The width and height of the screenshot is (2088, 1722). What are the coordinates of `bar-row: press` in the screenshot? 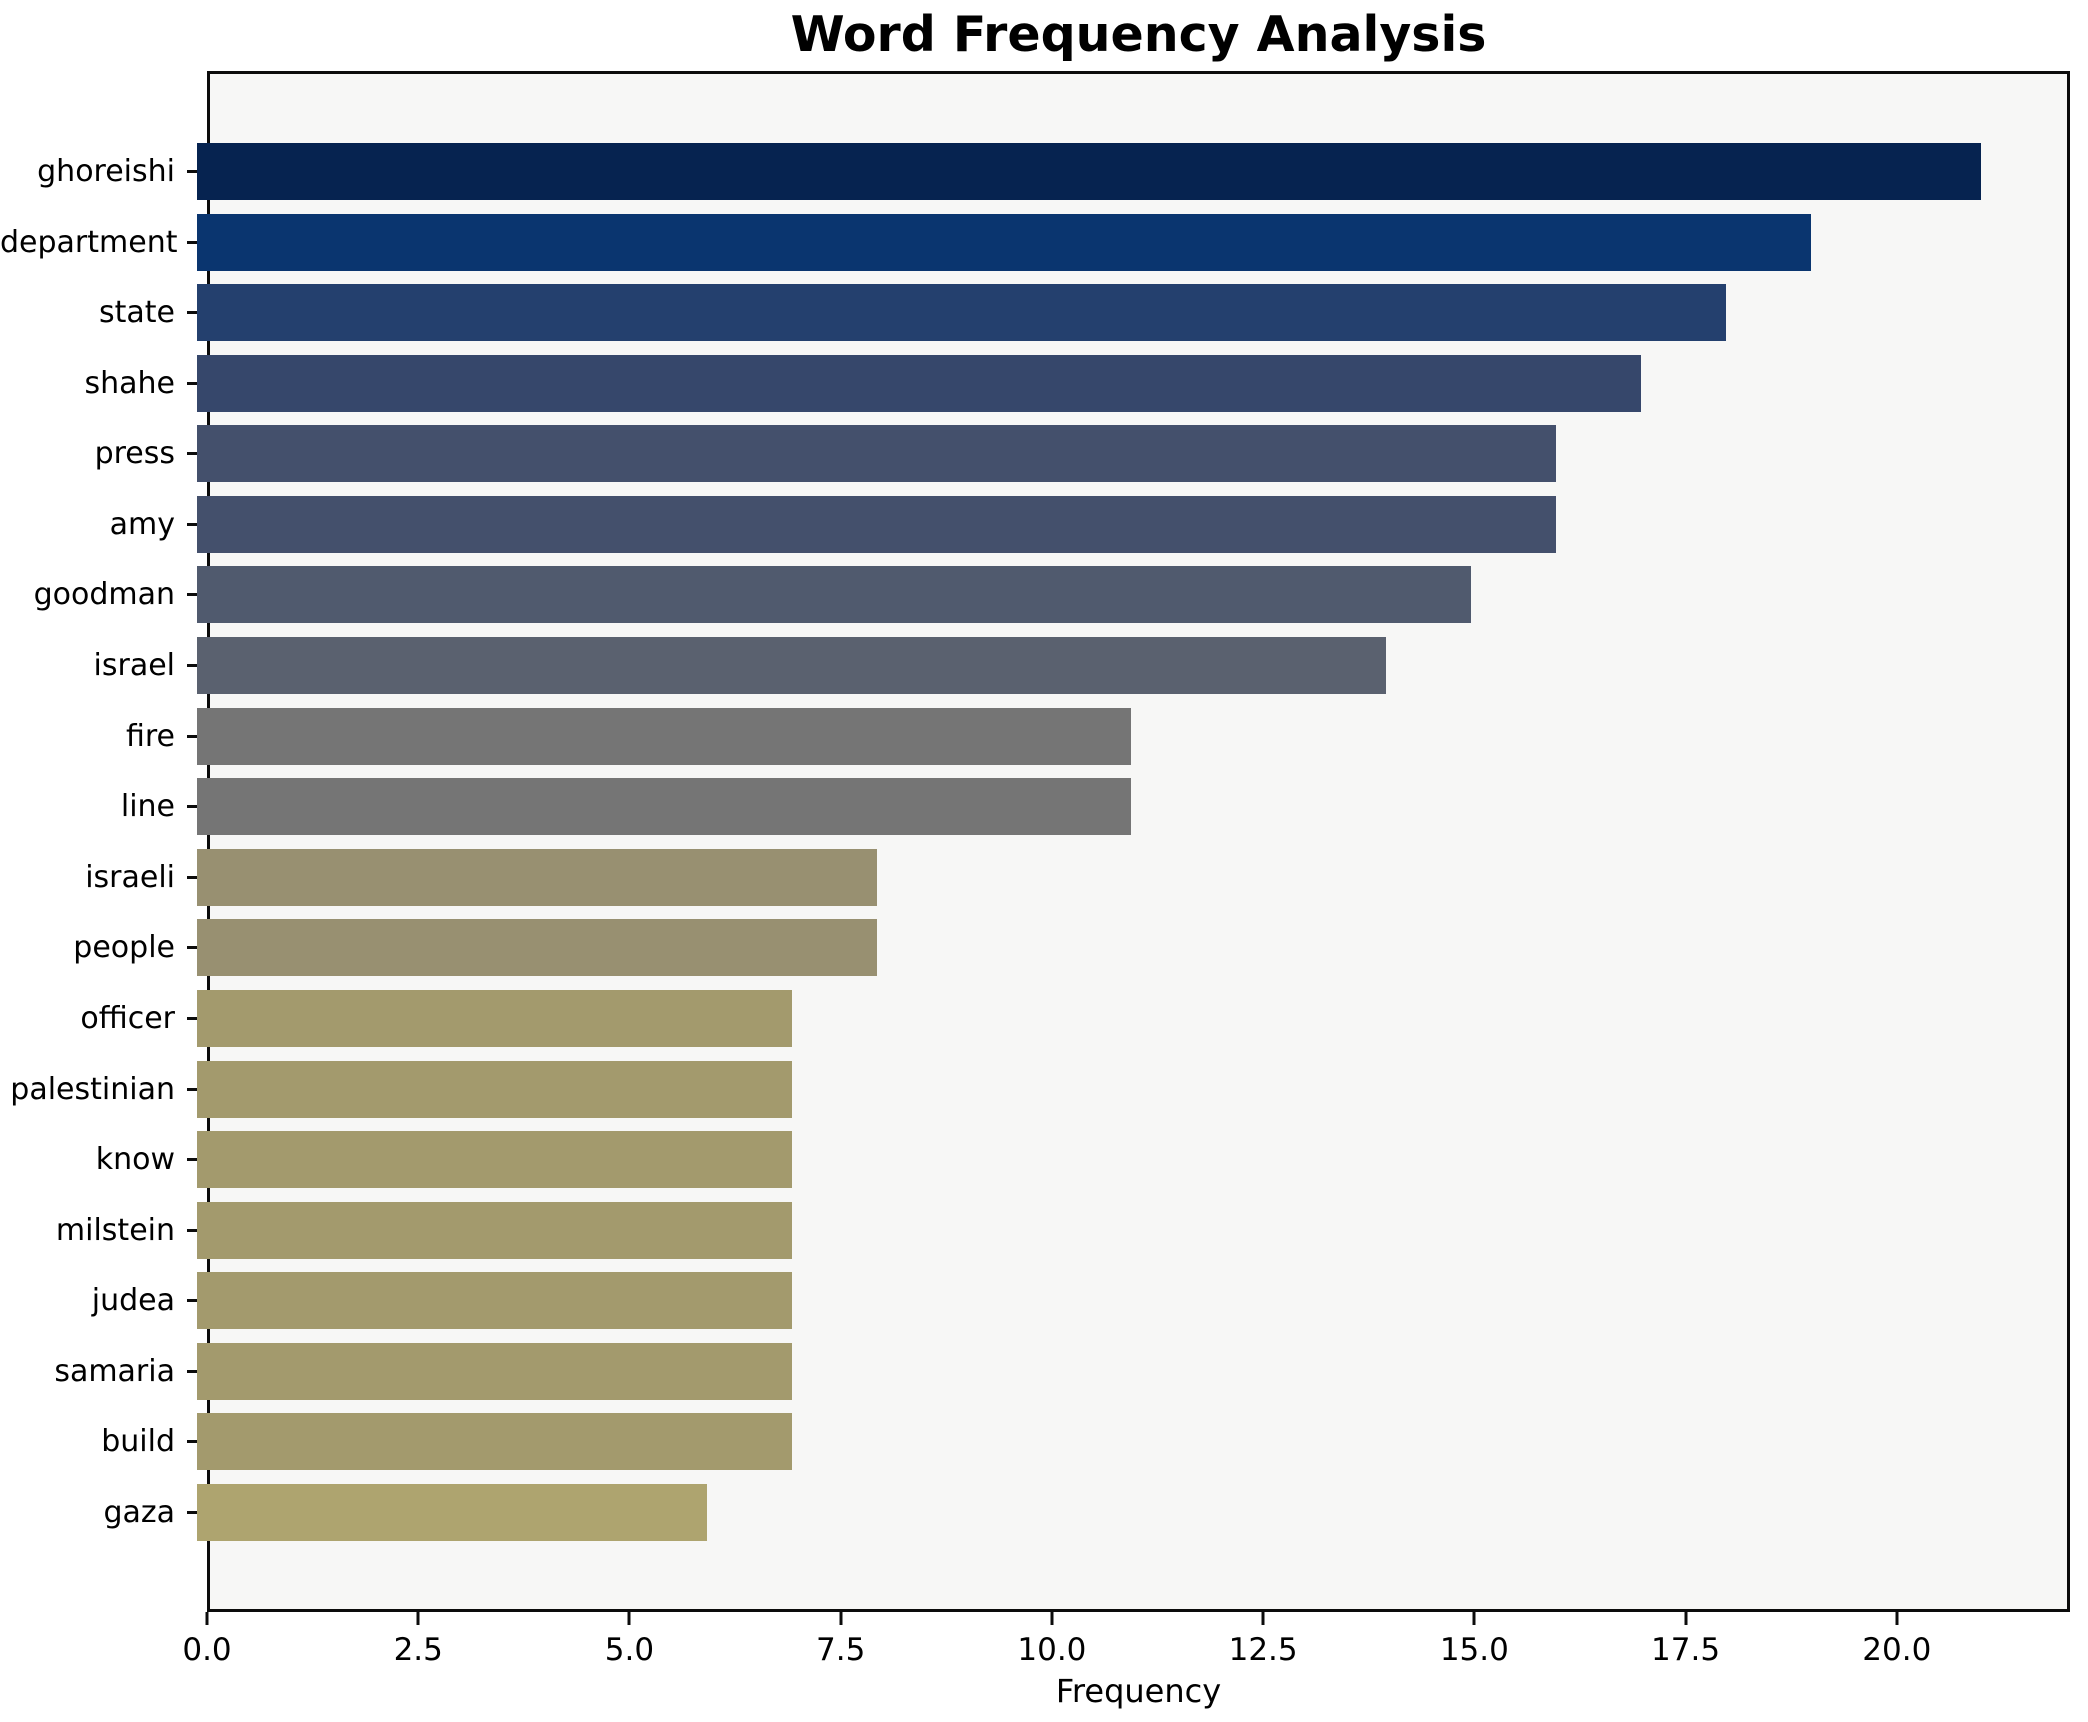 It's located at (1035, 454).